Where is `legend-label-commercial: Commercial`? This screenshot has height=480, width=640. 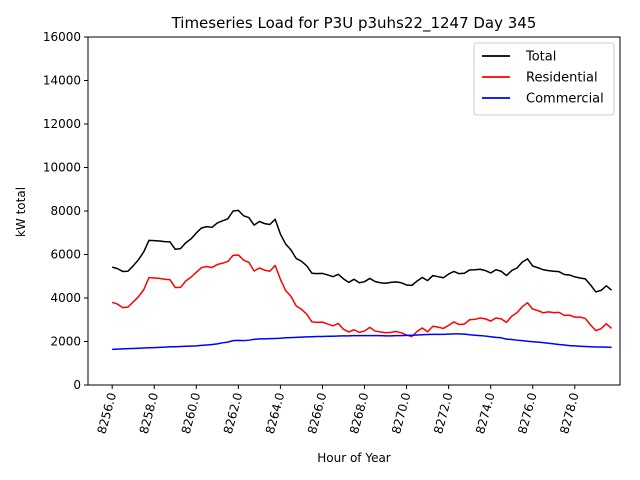 legend-label-commercial: Commercial is located at coordinates (565, 99).